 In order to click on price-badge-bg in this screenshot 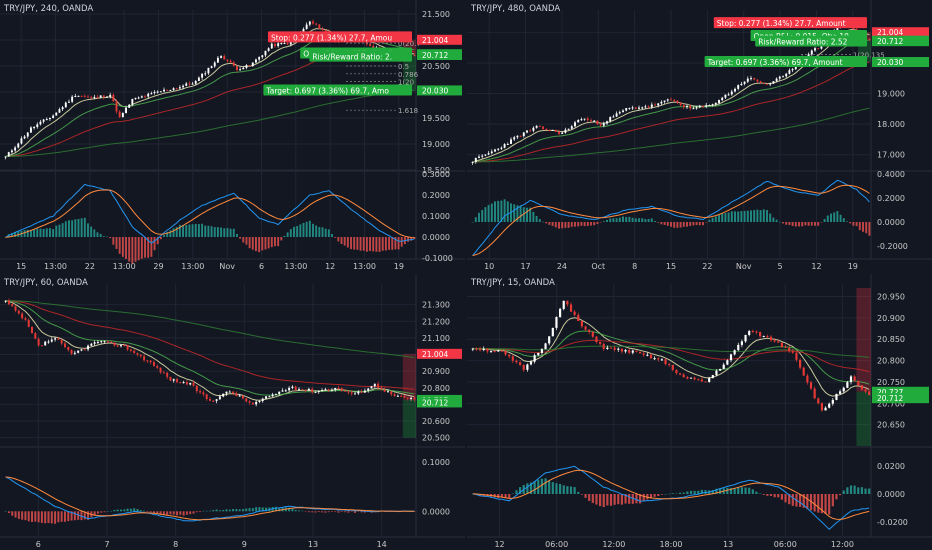, I will do `click(439, 39)`.